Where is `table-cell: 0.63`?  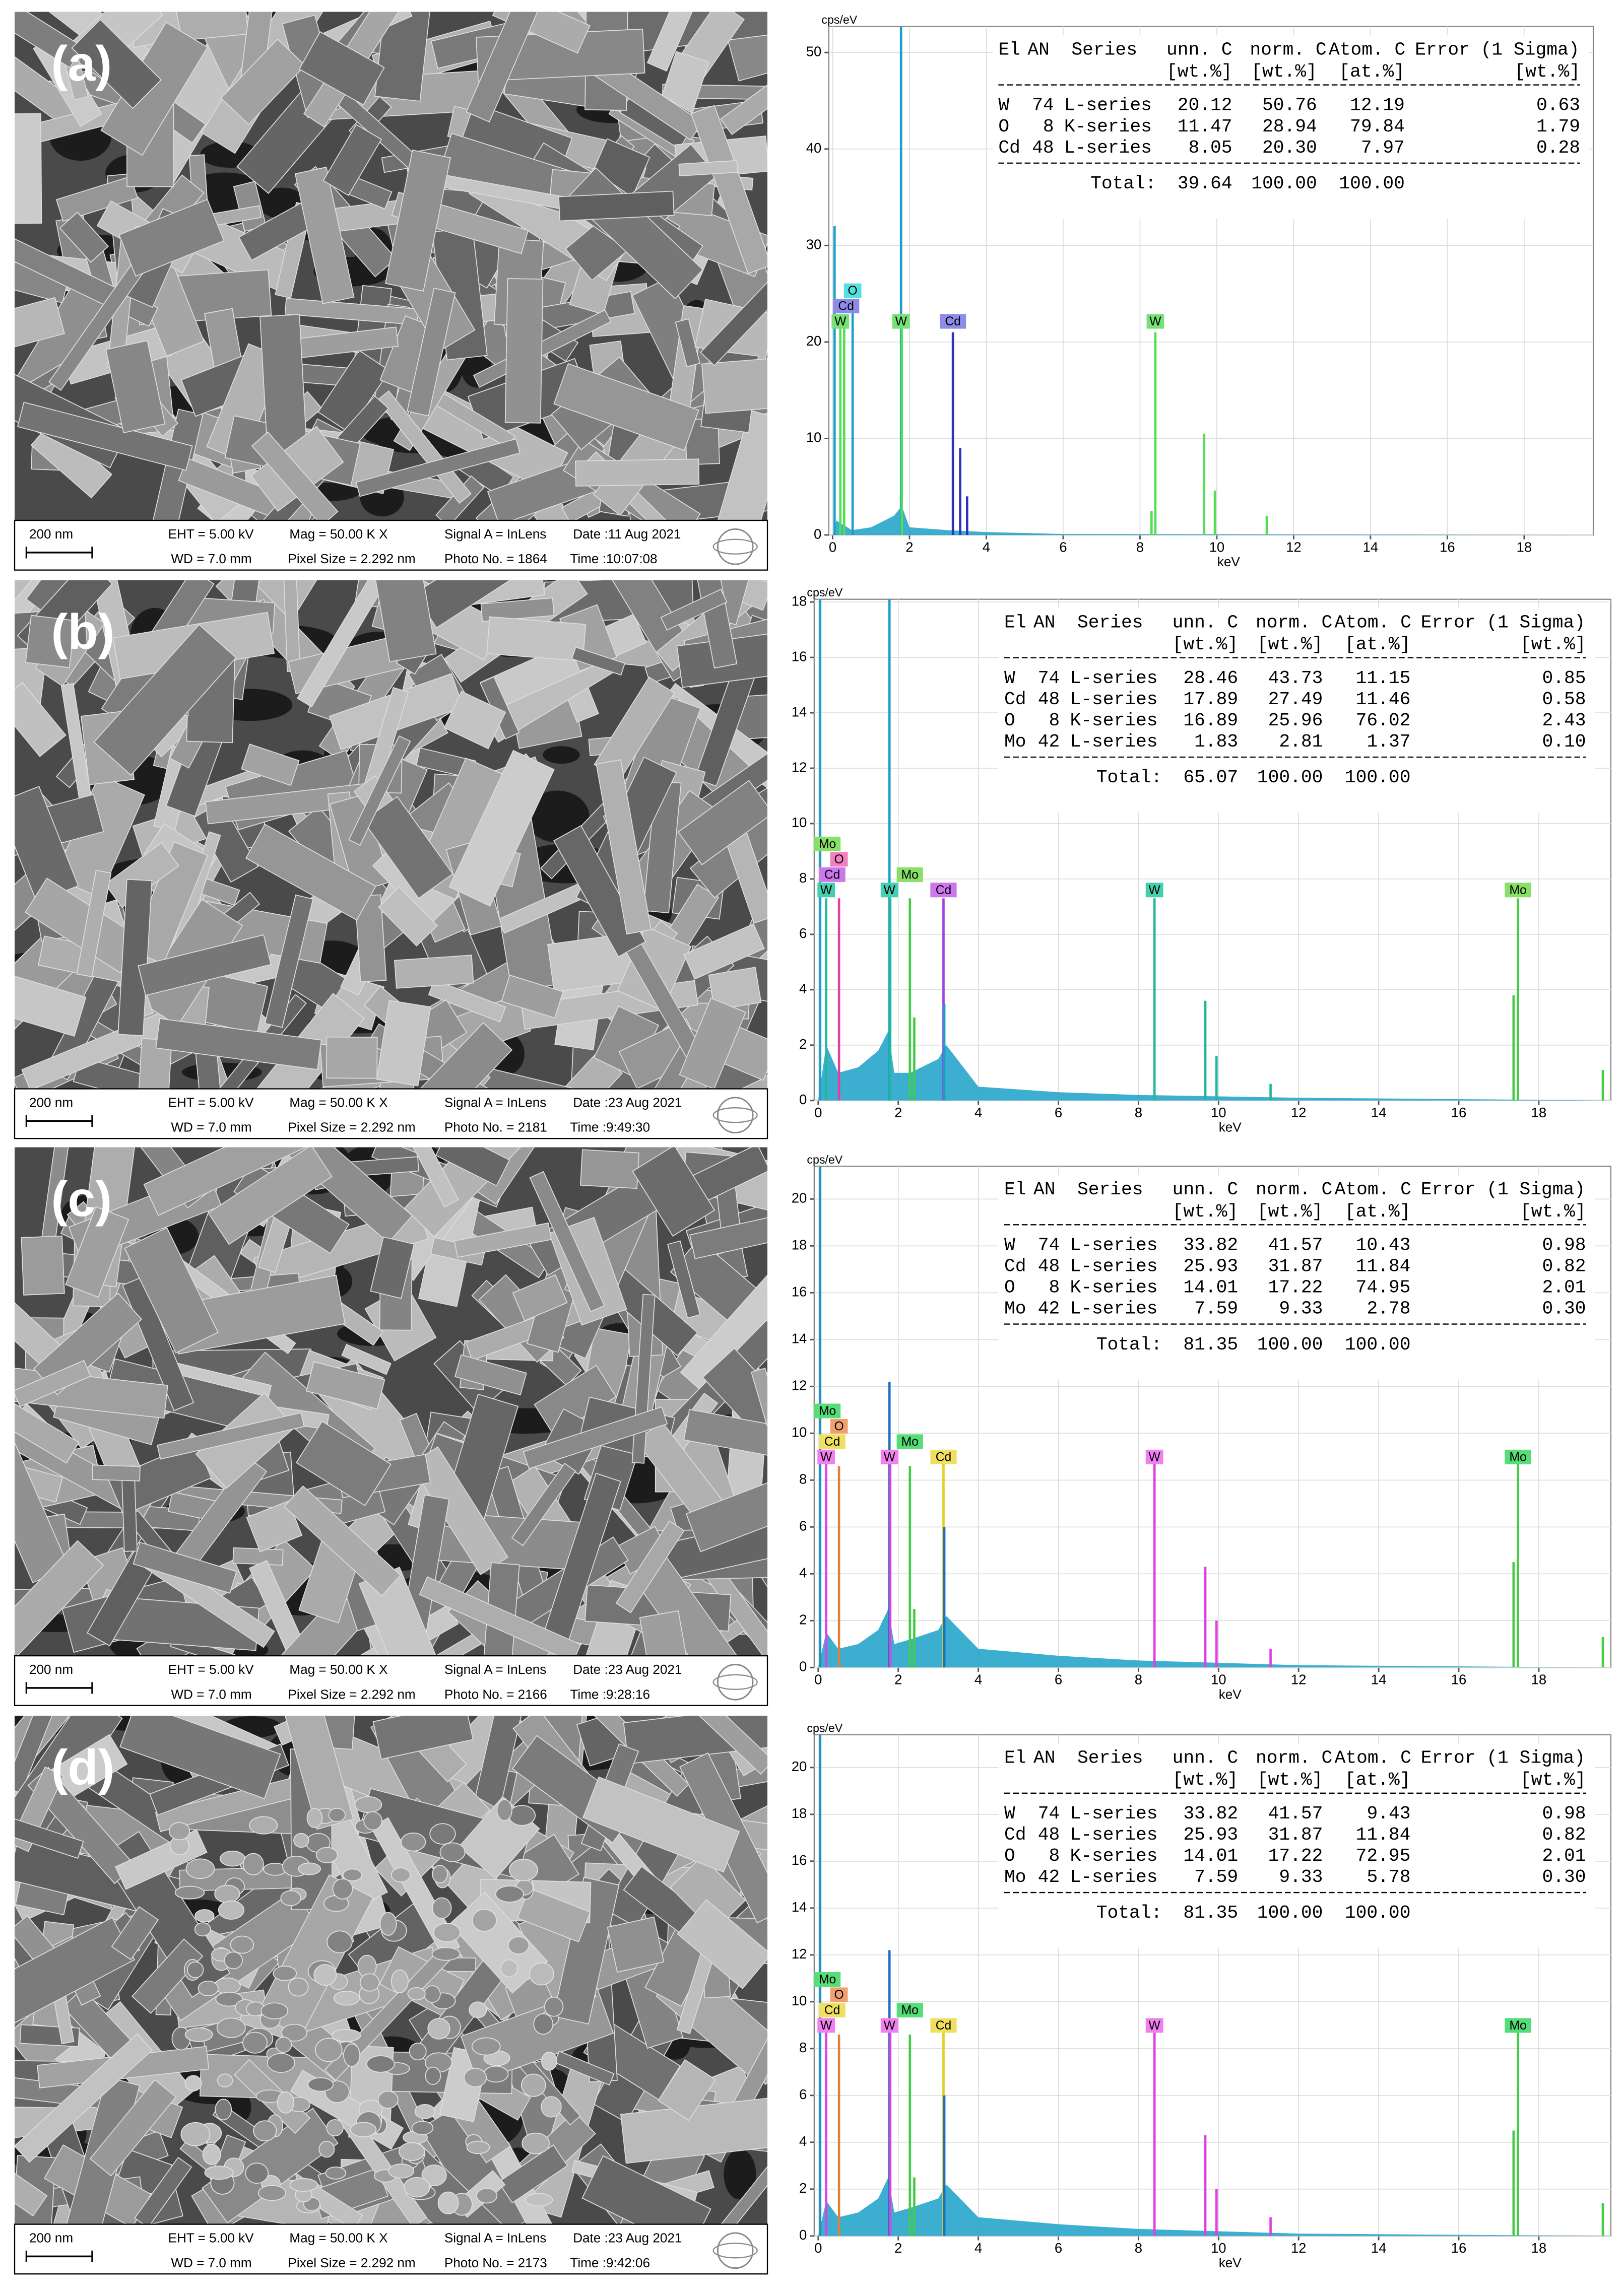 table-cell: 0.63 is located at coordinates (1558, 106).